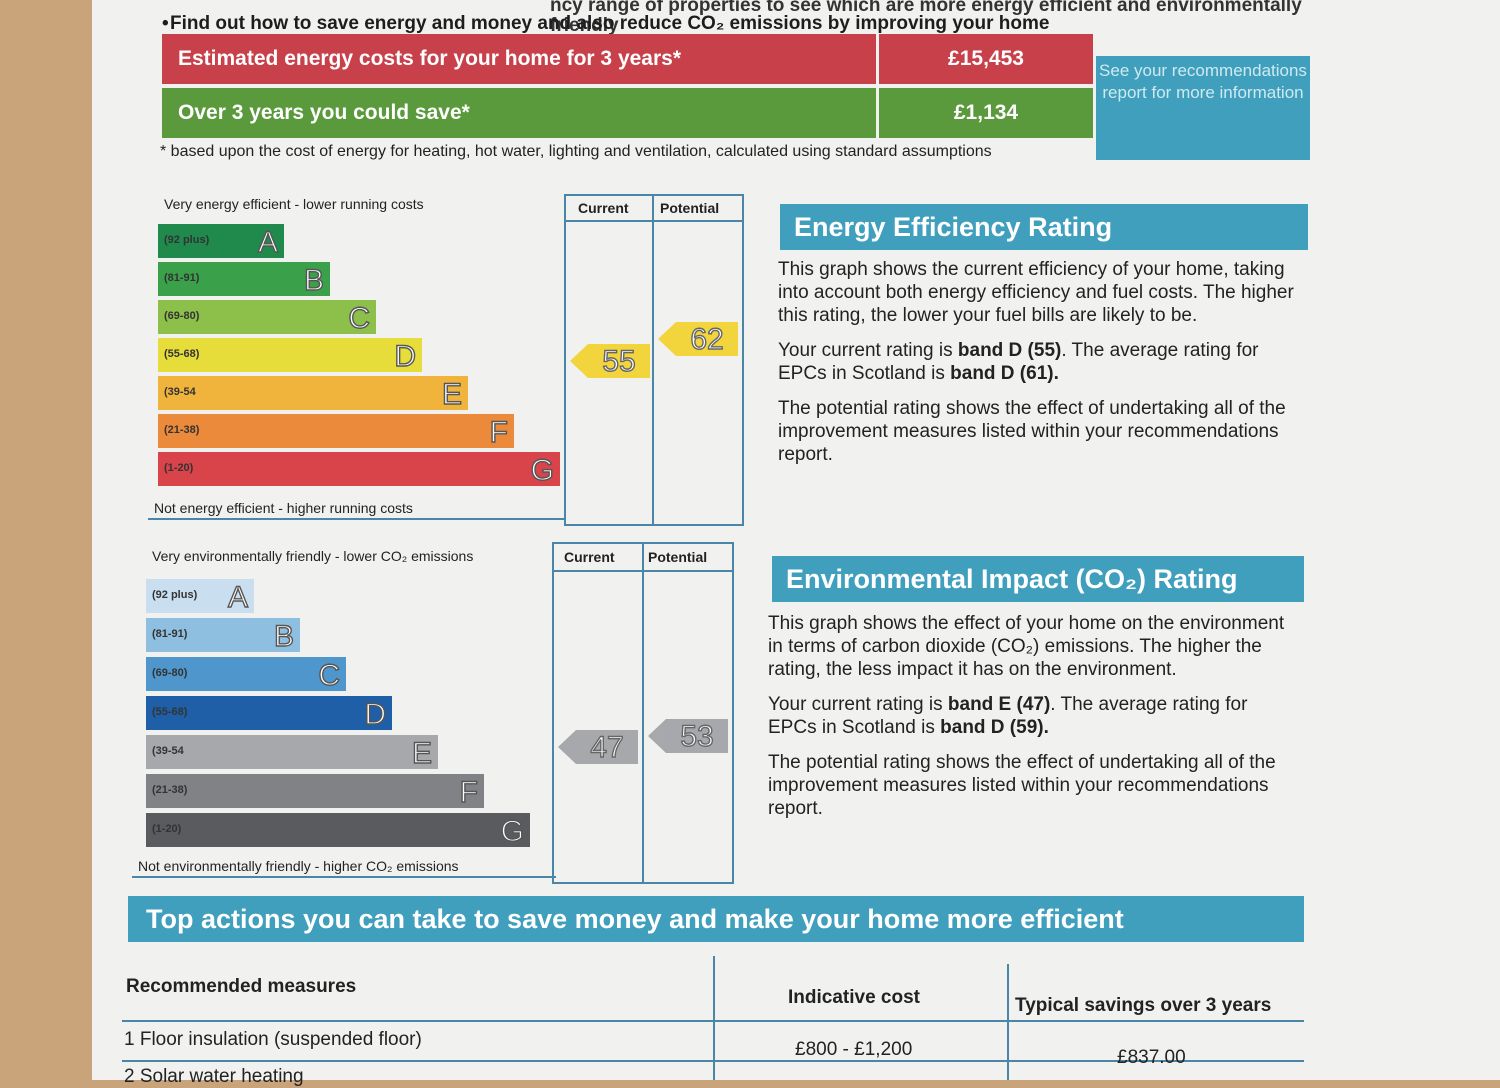 The image size is (1500, 1088). What do you see at coordinates (338, 831) in the screenshot?
I see `co2-band-g: (1-20) G` at bounding box center [338, 831].